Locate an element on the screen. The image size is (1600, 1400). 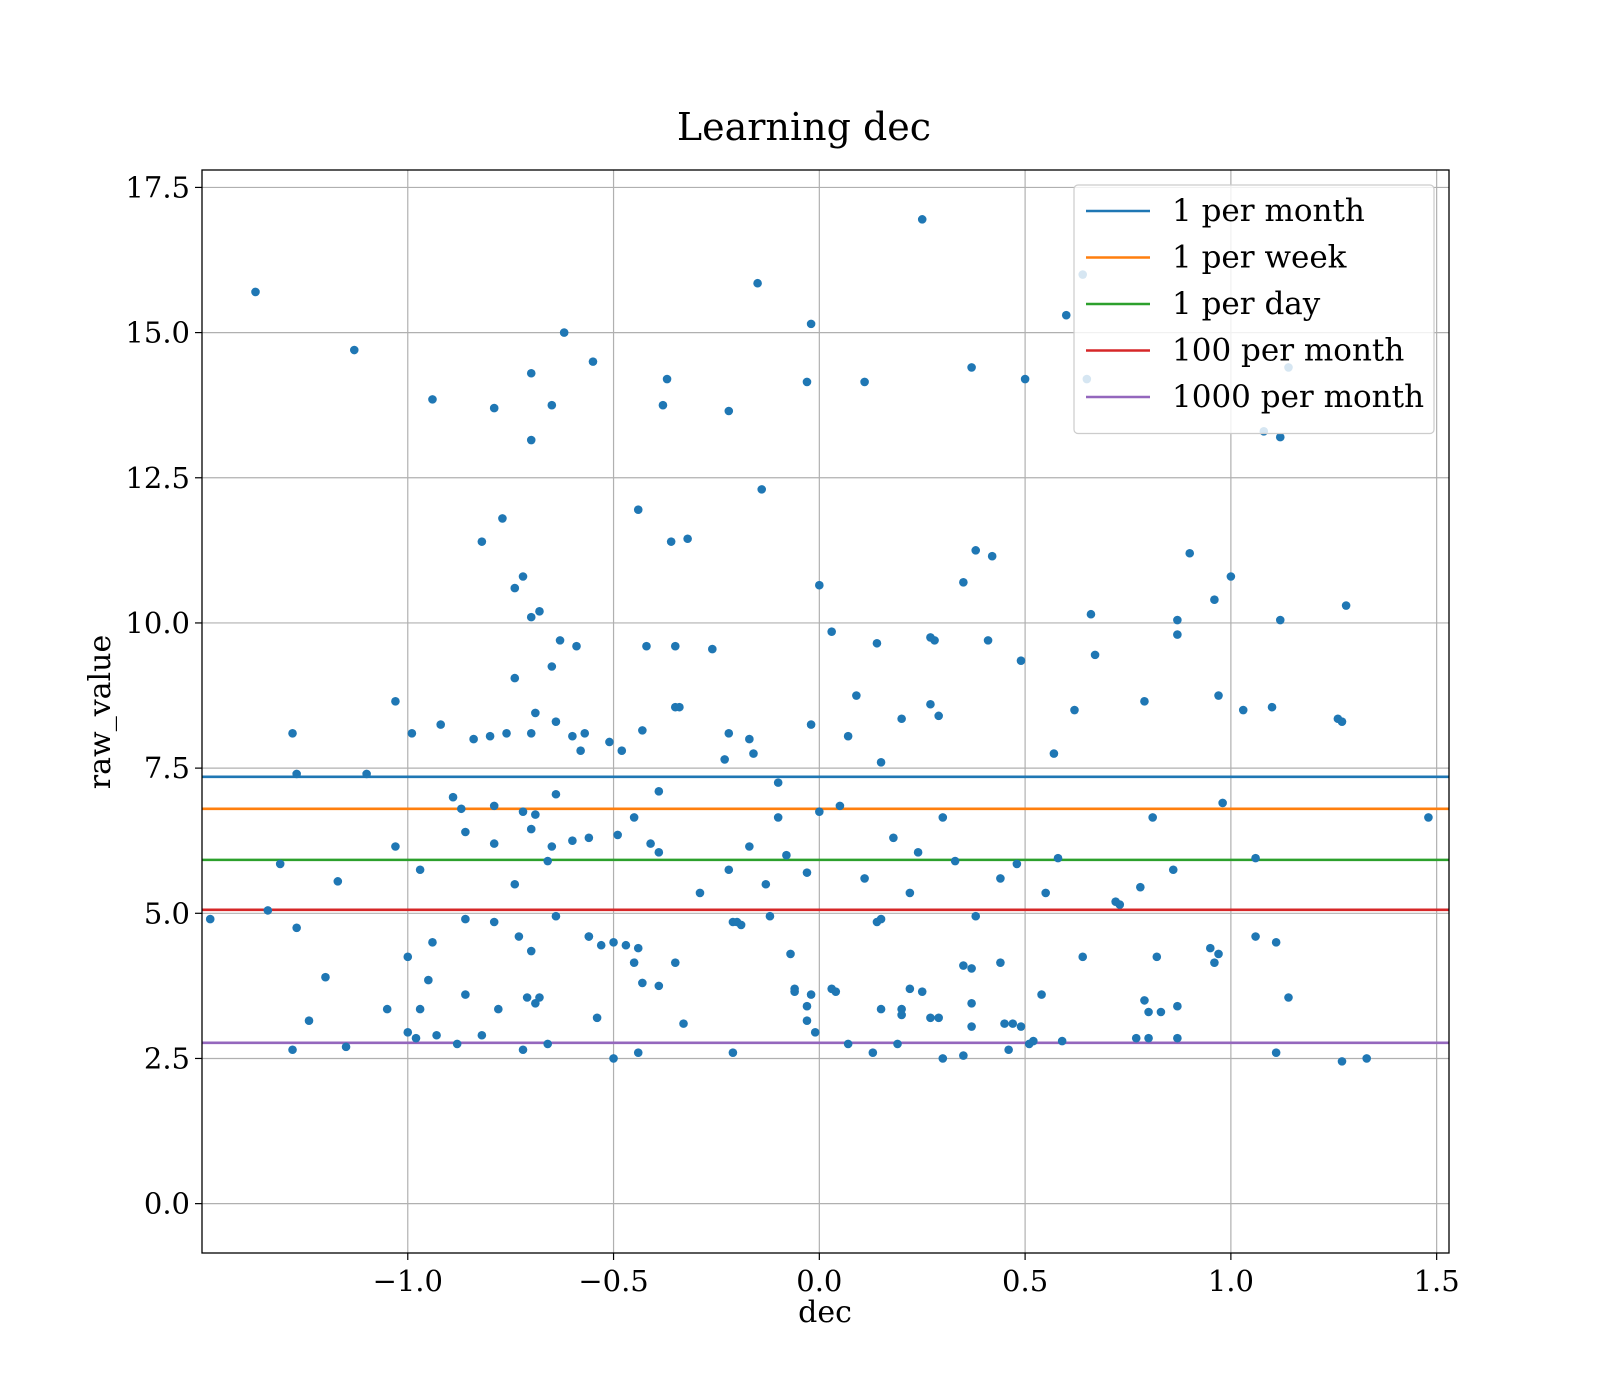
x-axis-label: dec is located at coordinates (825, 1312).